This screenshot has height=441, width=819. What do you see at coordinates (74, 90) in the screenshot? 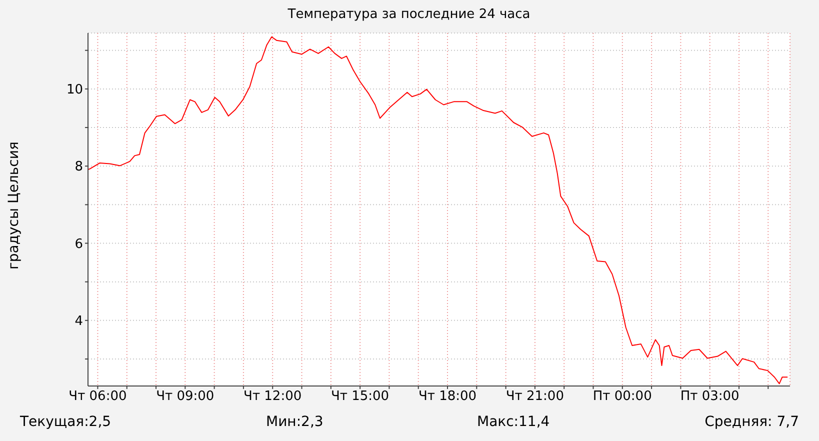
I see `y-tick-label: 10` at bounding box center [74, 90].